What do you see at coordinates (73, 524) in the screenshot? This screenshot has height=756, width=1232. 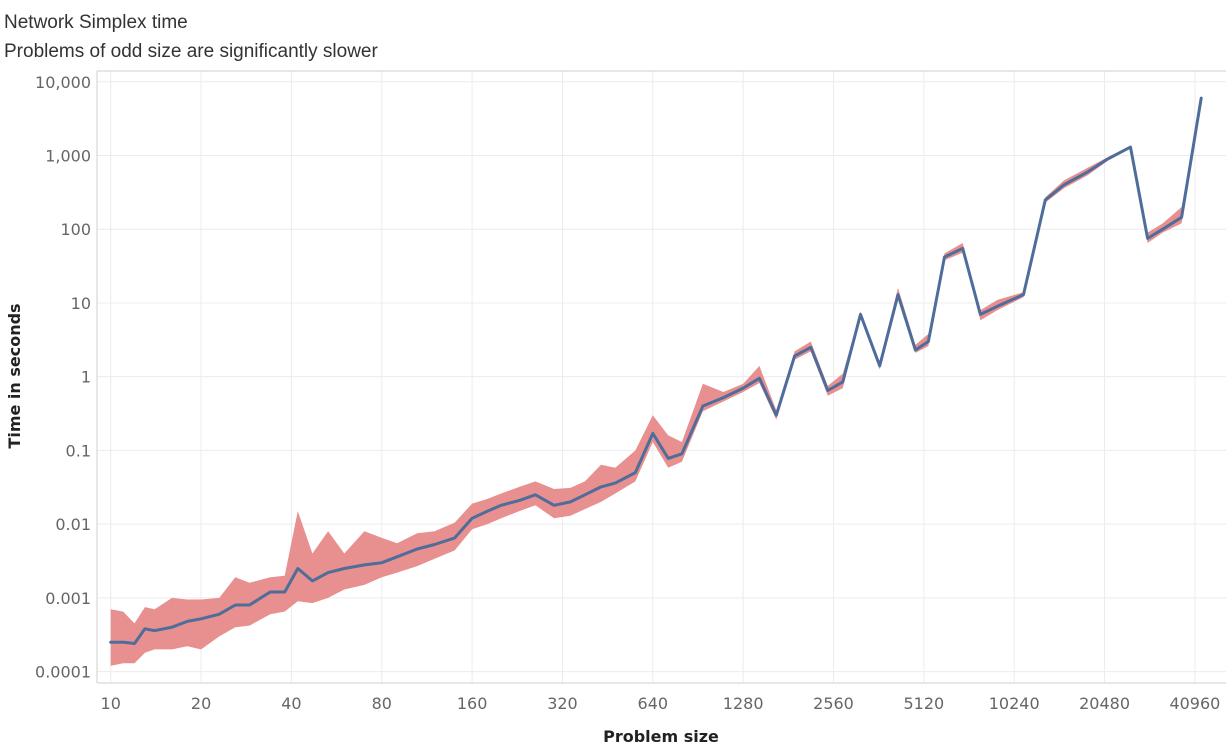 I see `y-tick-label: 0.01` at bounding box center [73, 524].